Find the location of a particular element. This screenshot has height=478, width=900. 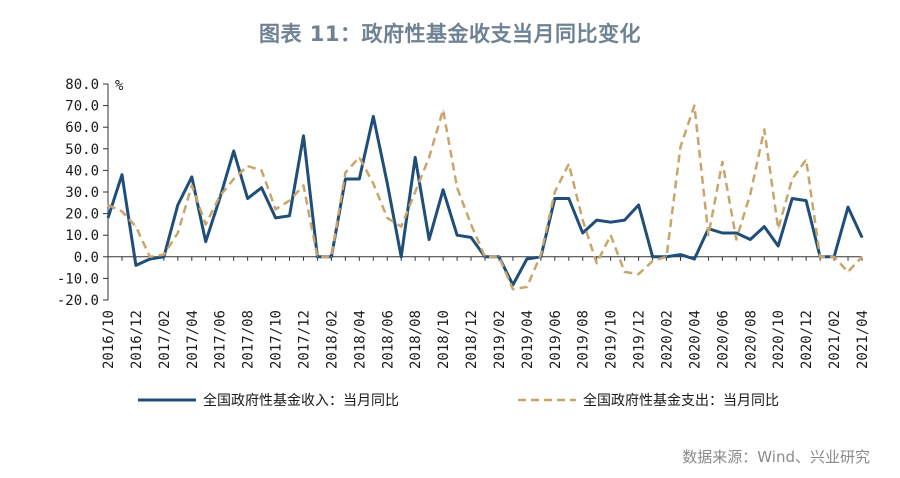

y-tick-label: 80.0 is located at coordinates (82, 85).